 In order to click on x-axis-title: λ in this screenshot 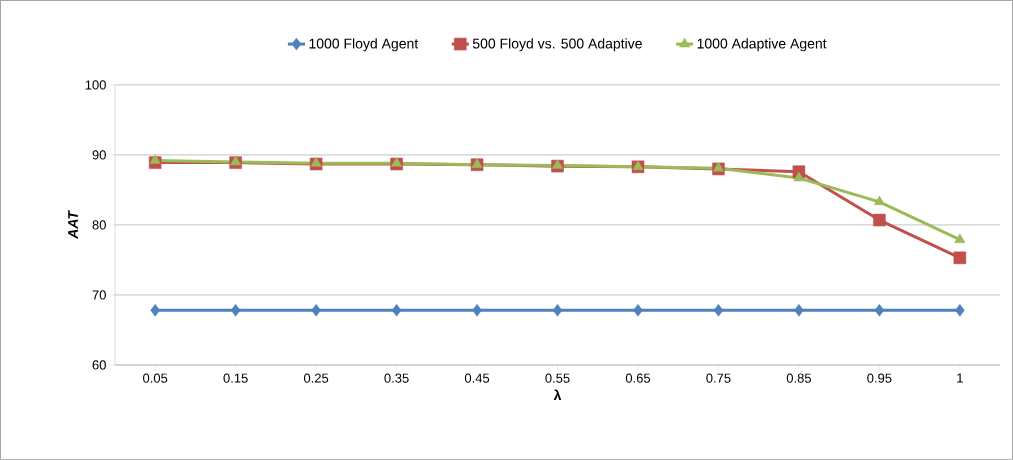, I will do `click(557, 395)`.